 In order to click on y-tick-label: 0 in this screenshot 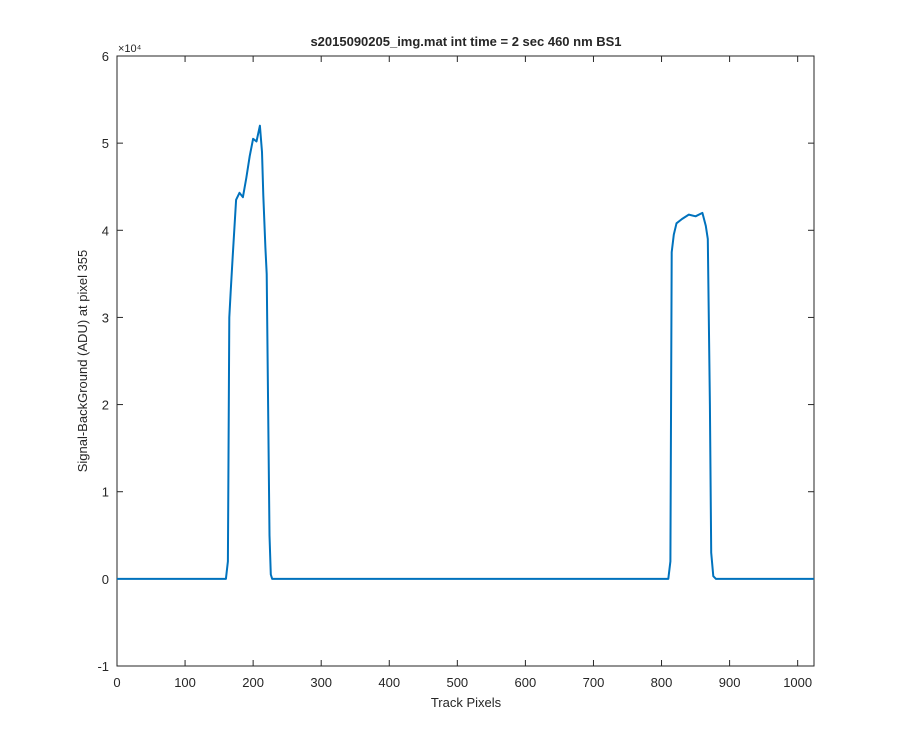, I will do `click(105, 579)`.